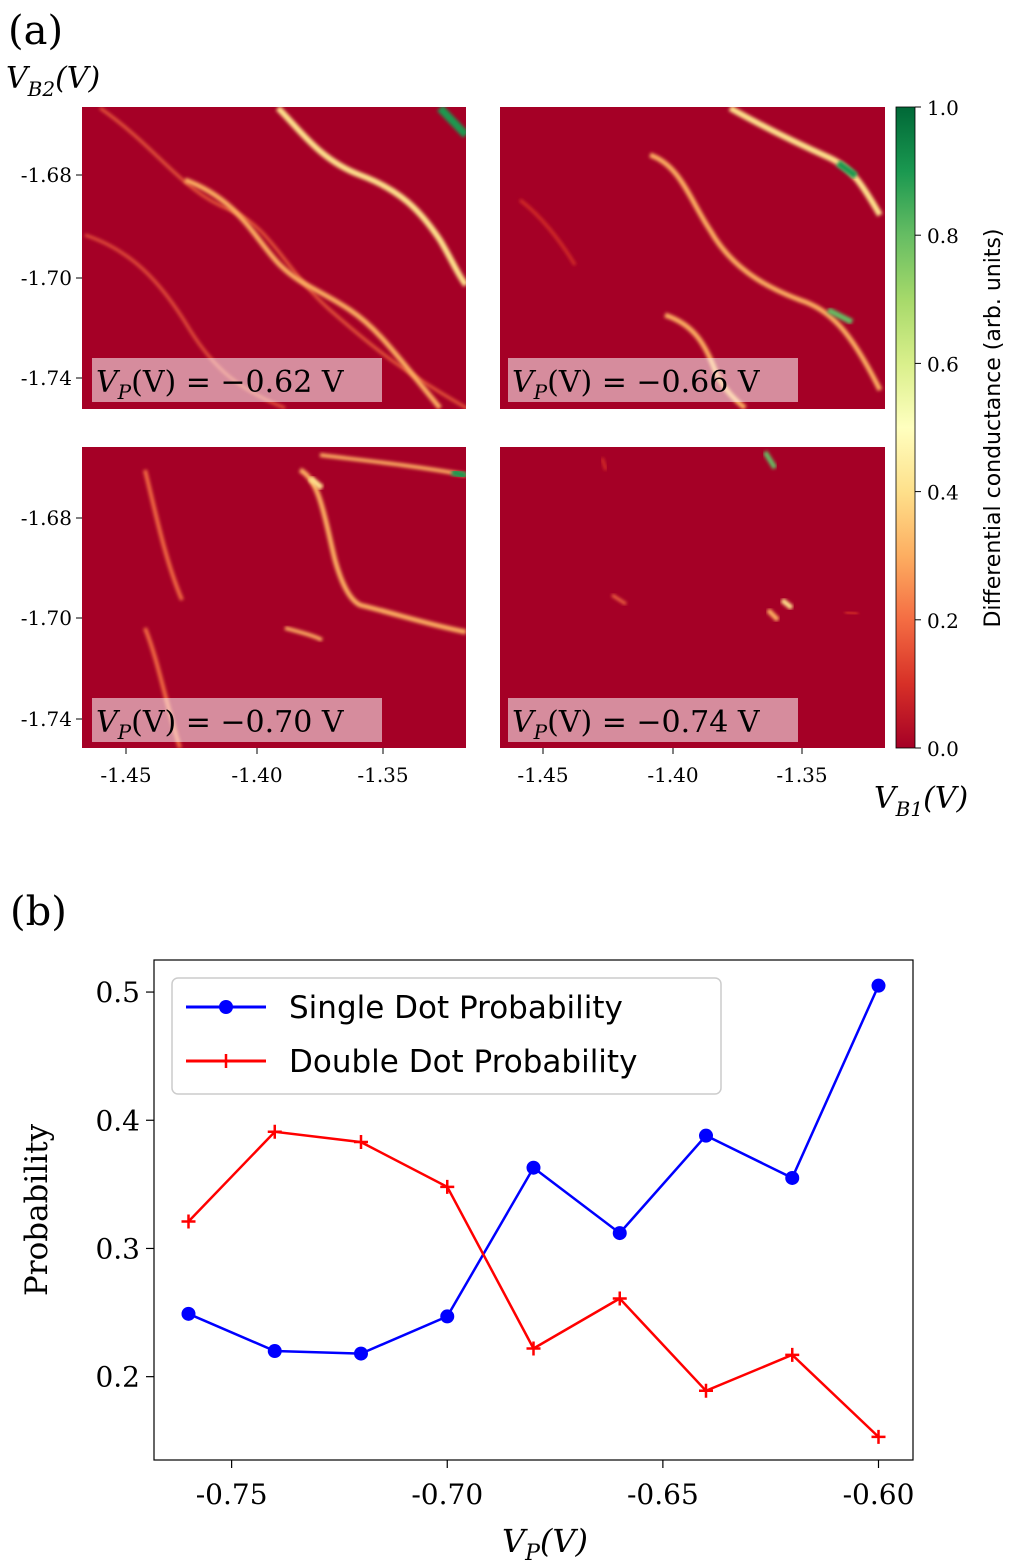 The height and width of the screenshot is (1565, 1017). Describe the element at coordinates (463, 1062) in the screenshot. I see `legend-entry-double: Double Dot Probability` at that location.